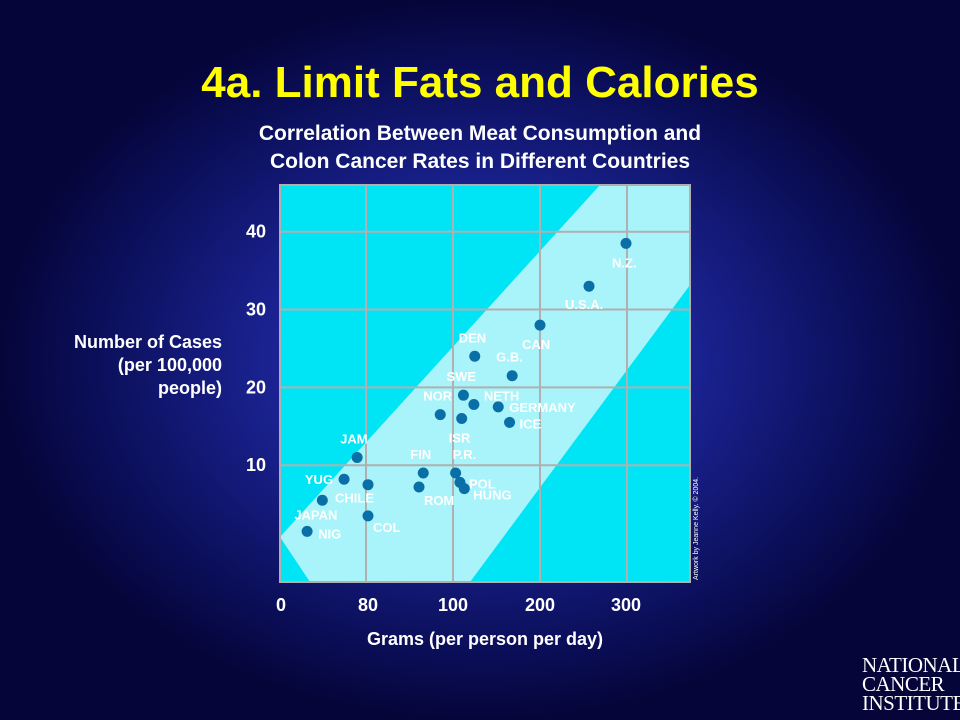 The image size is (960, 720). Describe the element at coordinates (354, 498) in the screenshot. I see `point-label: CHILE` at that location.